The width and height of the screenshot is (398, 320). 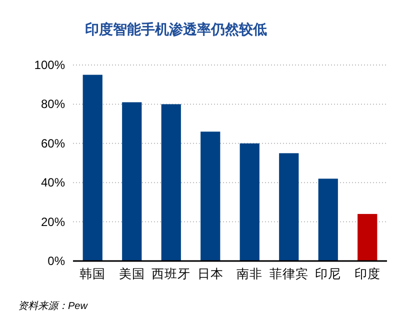 What do you see at coordinates (131, 274) in the screenshot?
I see `xtick: 美国` at bounding box center [131, 274].